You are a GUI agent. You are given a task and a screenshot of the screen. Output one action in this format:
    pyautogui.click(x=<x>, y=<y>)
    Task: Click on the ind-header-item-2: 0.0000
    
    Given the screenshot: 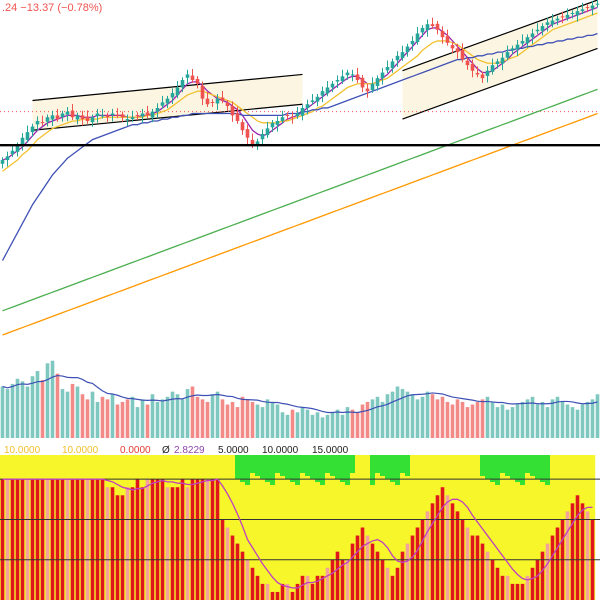 What is the action you would take?
    pyautogui.click(x=135, y=450)
    